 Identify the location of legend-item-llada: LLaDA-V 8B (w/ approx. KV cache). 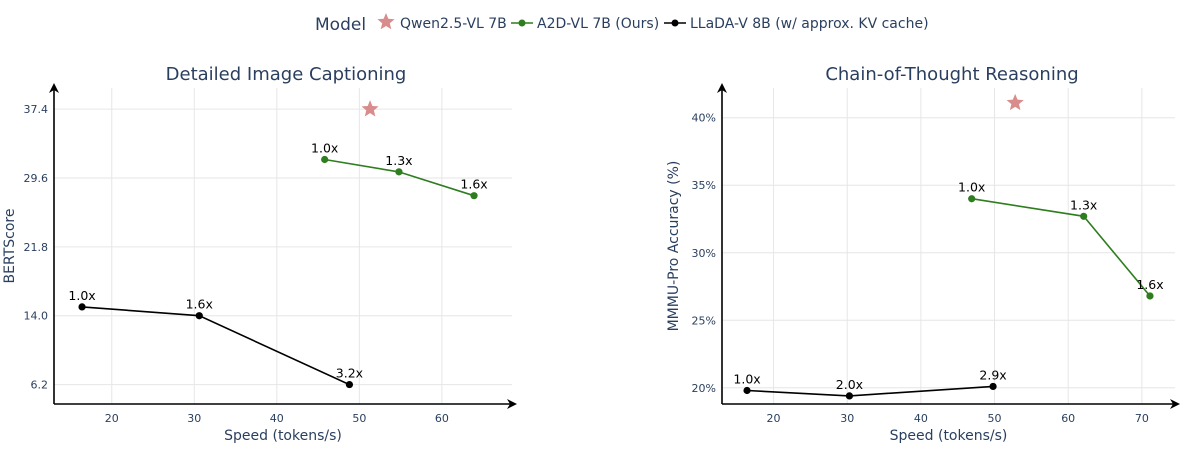
(796, 24).